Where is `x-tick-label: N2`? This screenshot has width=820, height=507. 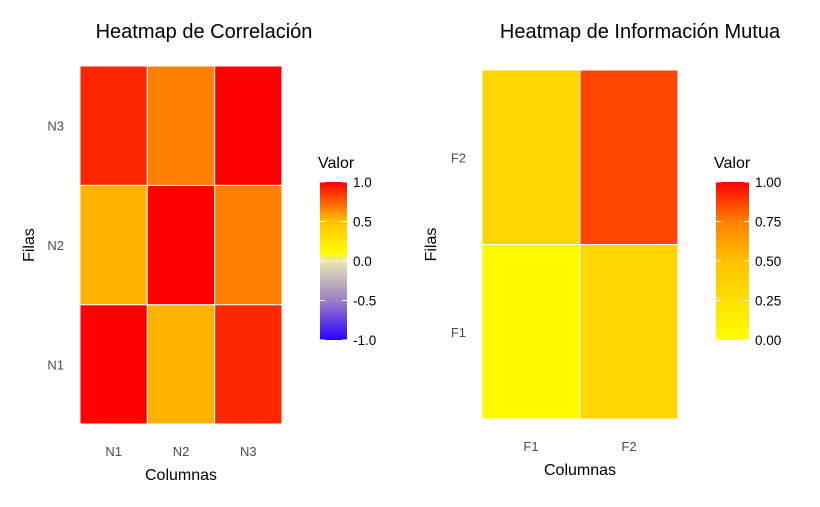 x-tick-label: N2 is located at coordinates (181, 451).